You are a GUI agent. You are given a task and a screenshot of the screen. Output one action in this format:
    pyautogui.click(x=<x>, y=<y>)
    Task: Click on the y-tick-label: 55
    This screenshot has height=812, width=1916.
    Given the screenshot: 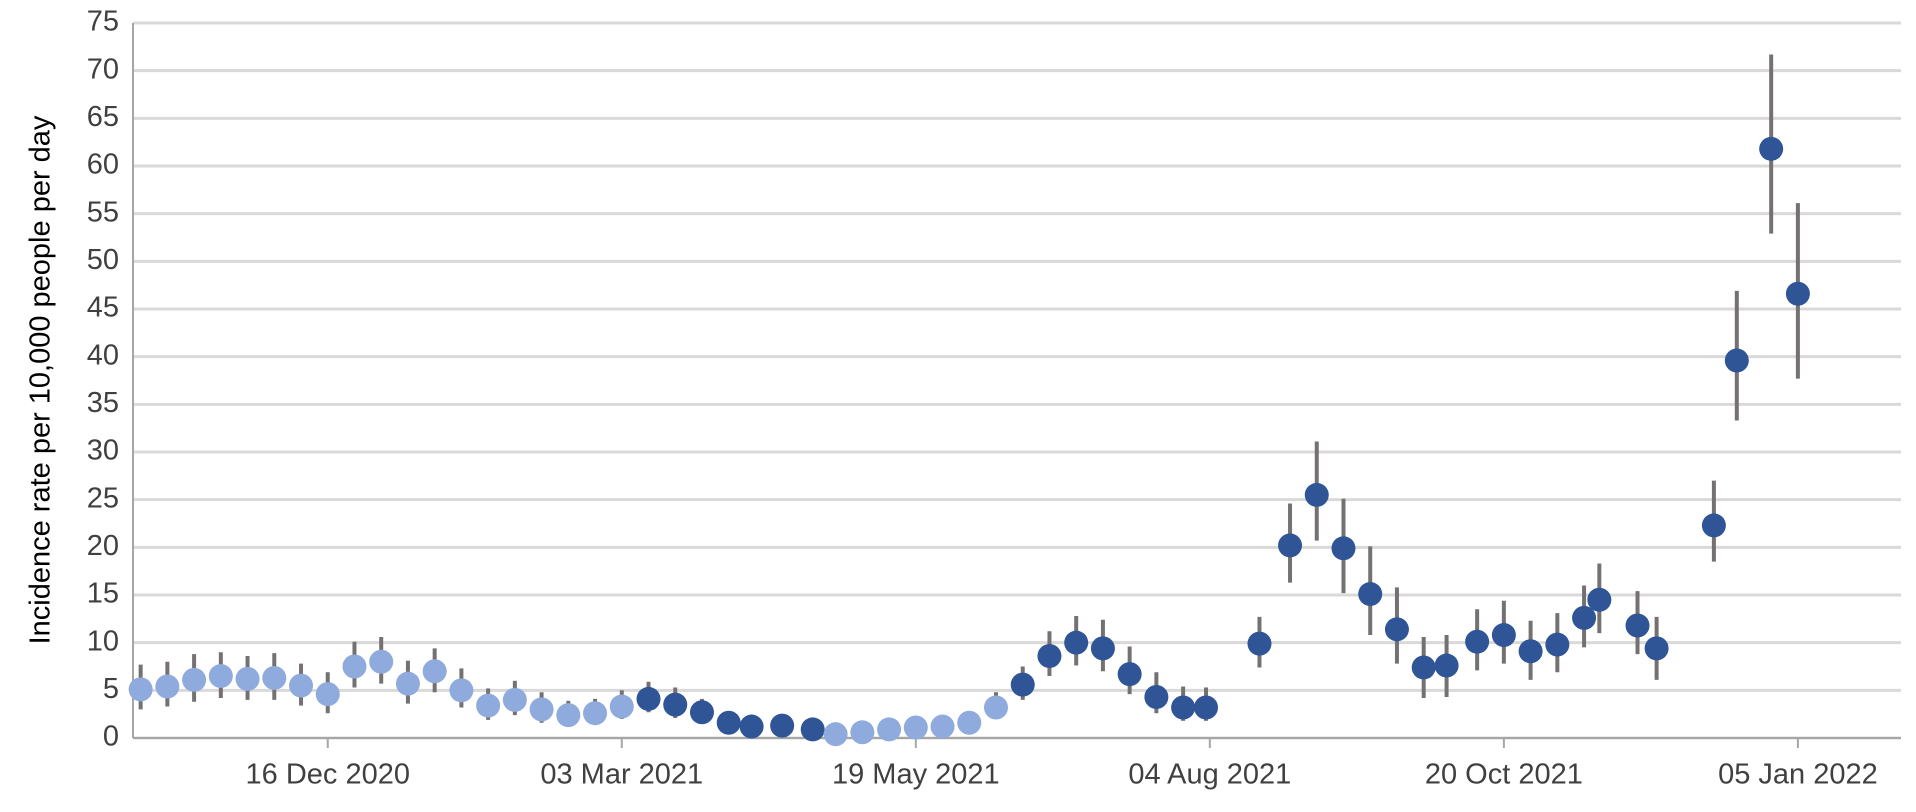 What is the action you would take?
    pyautogui.click(x=103, y=212)
    